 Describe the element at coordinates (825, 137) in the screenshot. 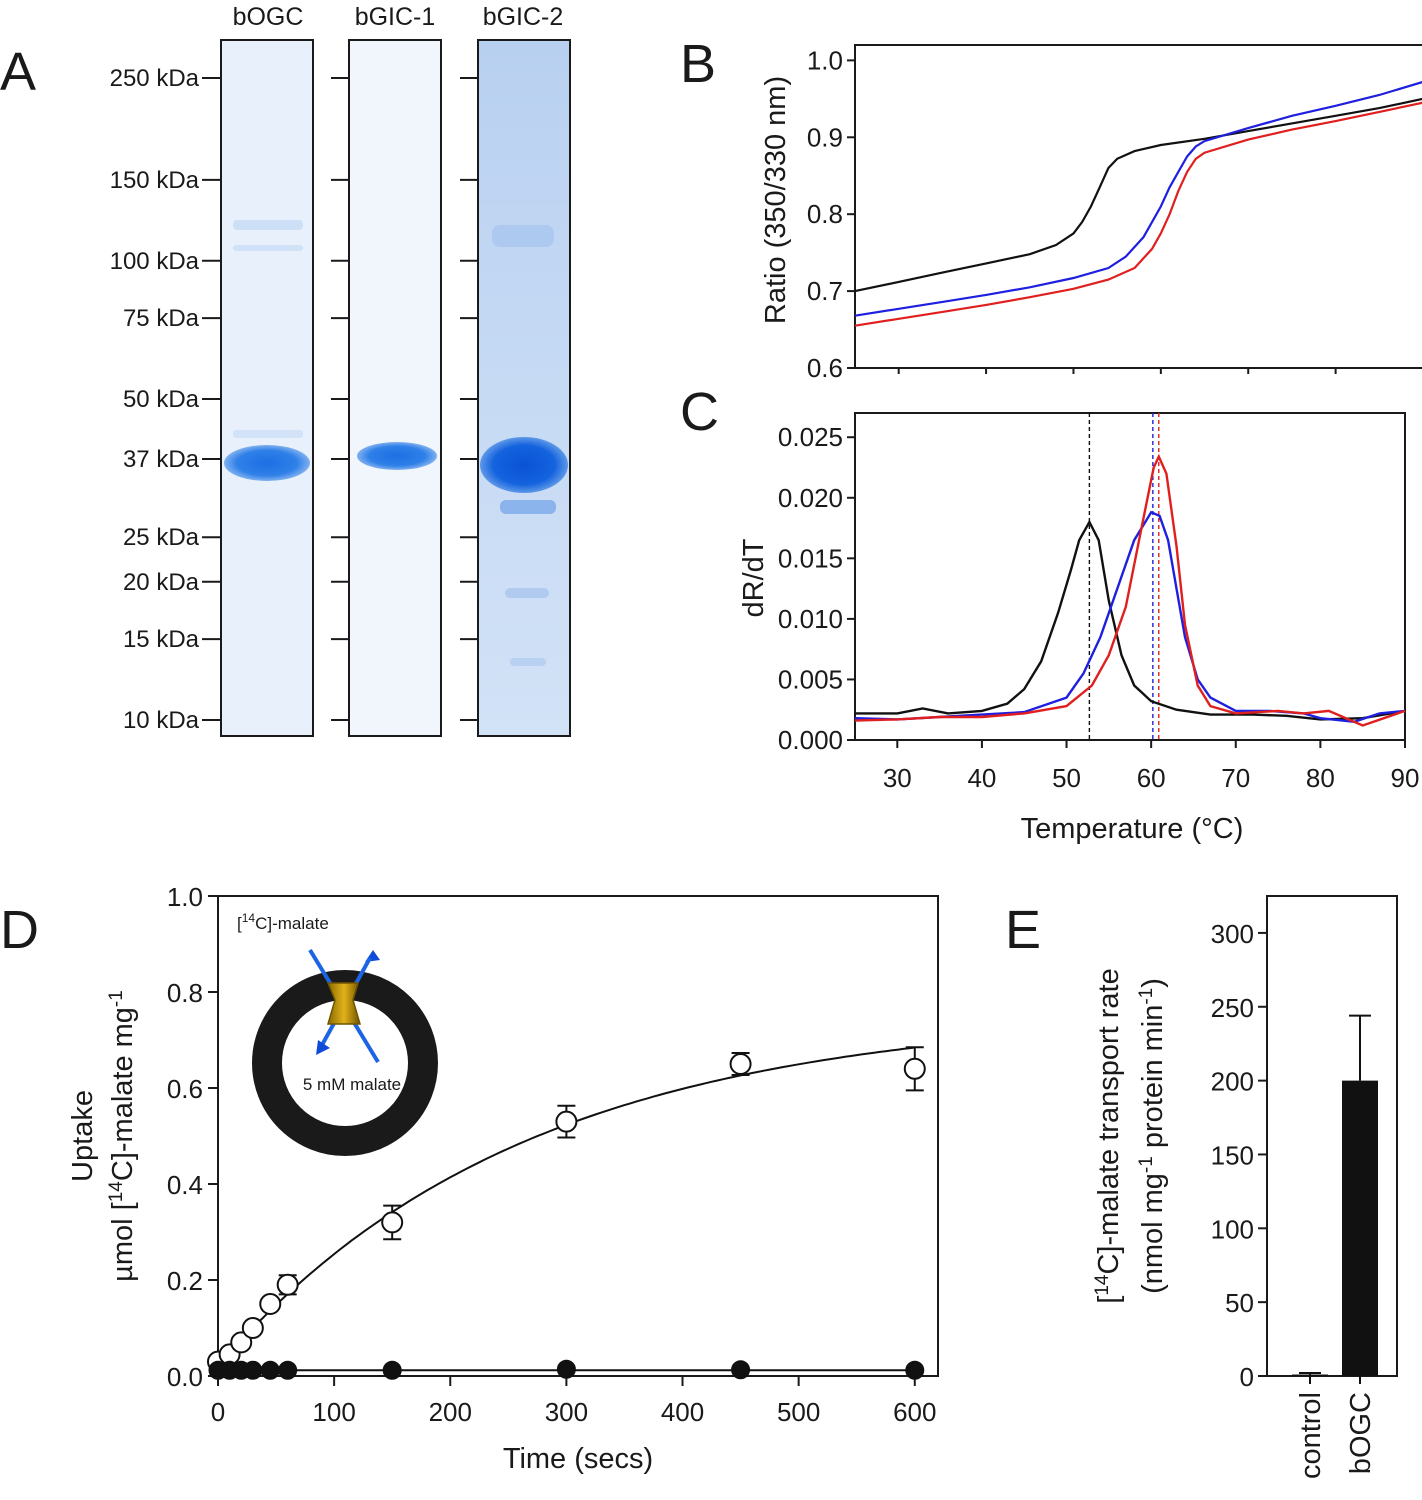

I see `chart-b-ytick-label: 0.9` at that location.